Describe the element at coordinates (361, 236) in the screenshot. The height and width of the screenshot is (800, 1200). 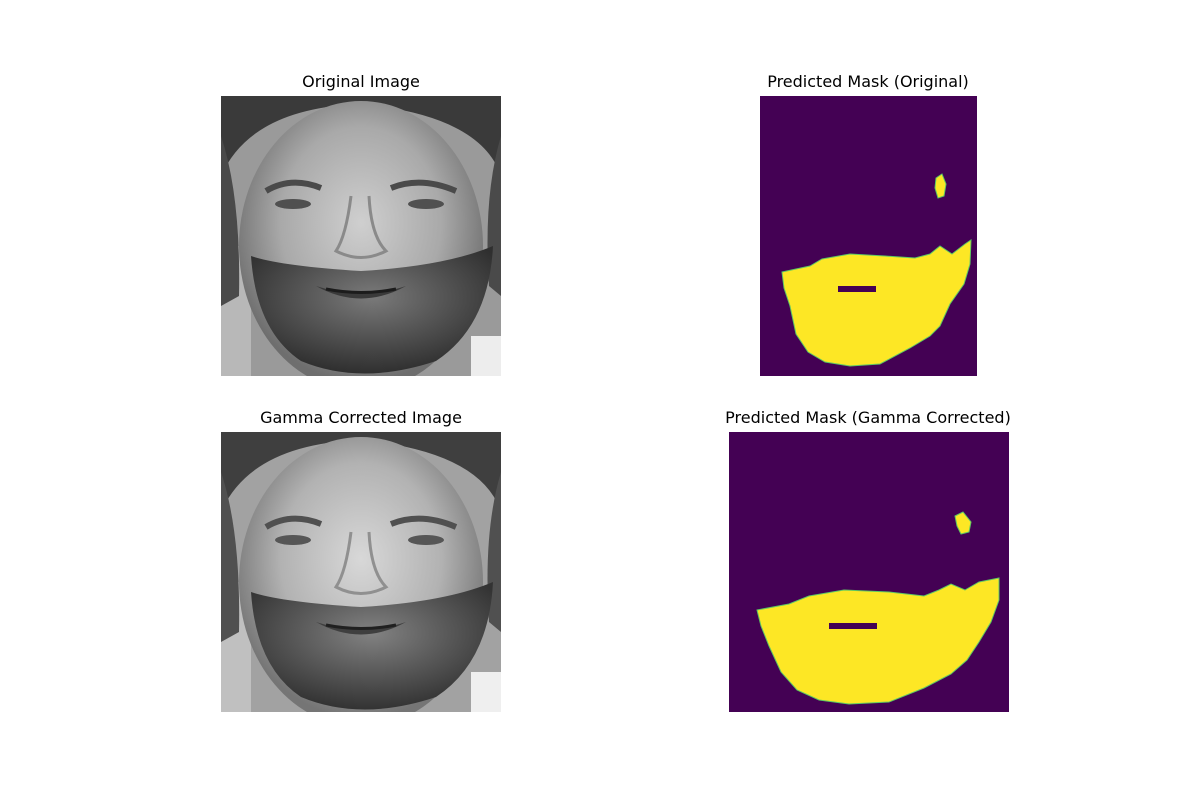
I see `original-face-image` at that location.